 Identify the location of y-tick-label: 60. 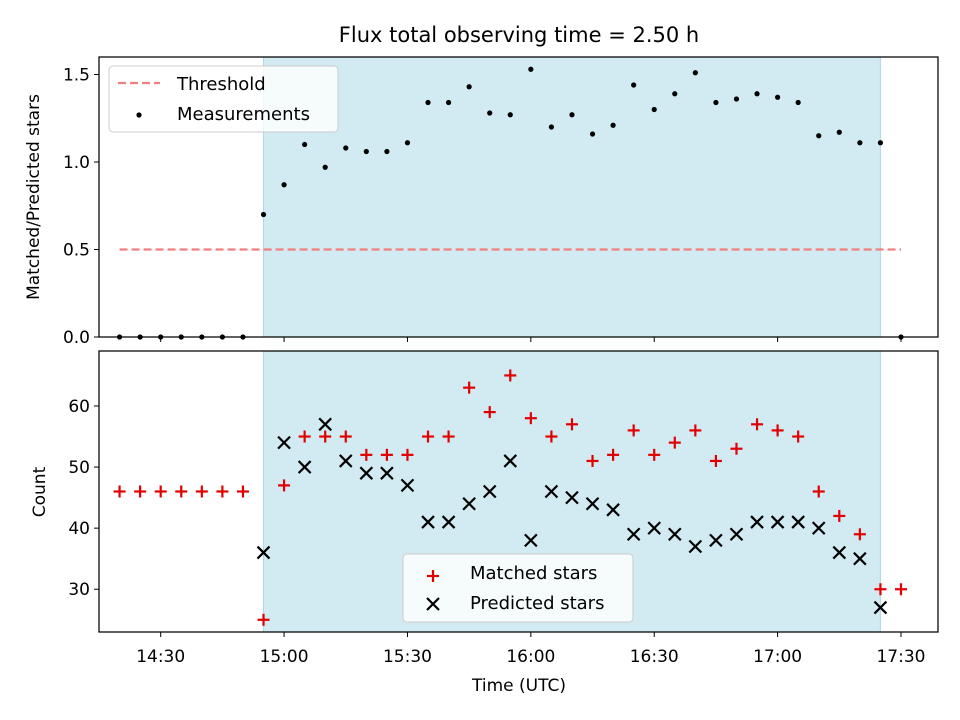
(79, 407).